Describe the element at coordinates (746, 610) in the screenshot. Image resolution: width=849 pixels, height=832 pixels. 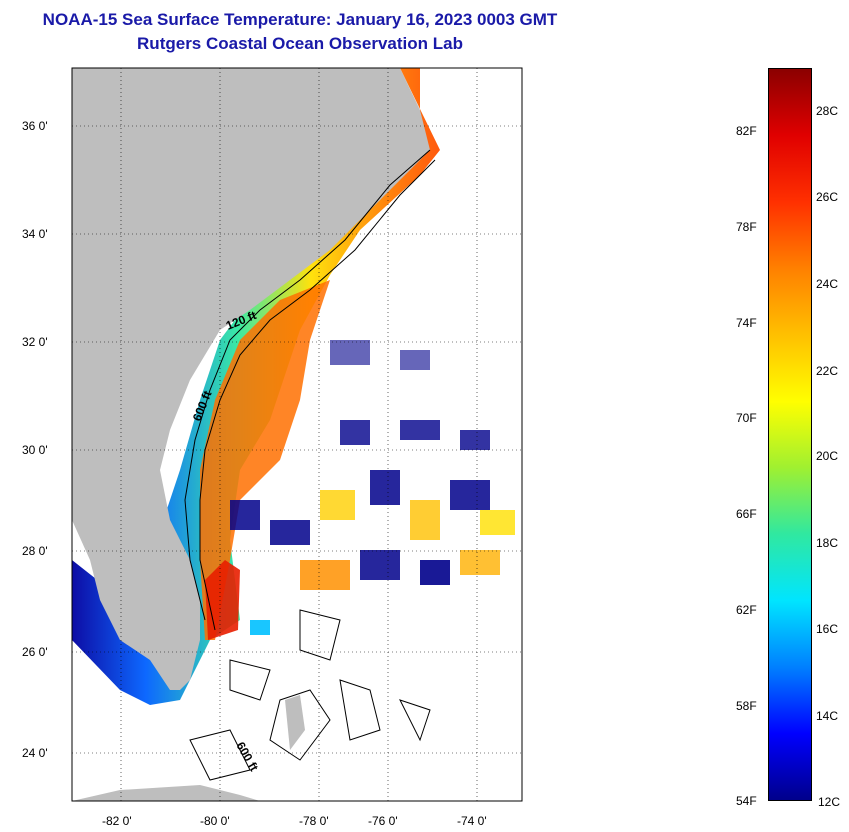
I see `cb-f-62: 62F` at that location.